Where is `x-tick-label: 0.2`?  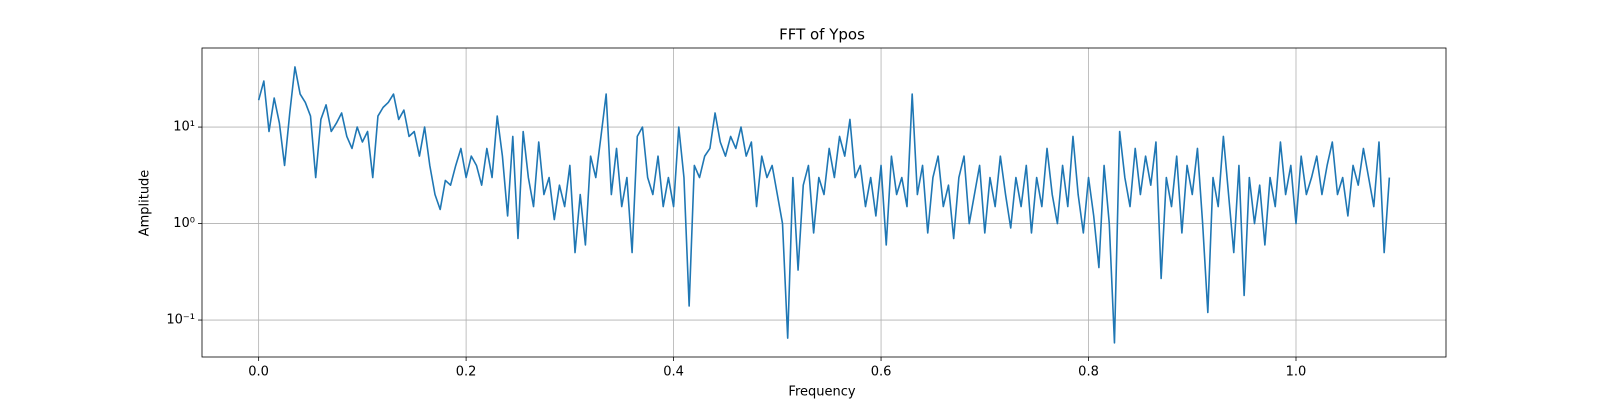
x-tick-label: 0.2 is located at coordinates (466, 372).